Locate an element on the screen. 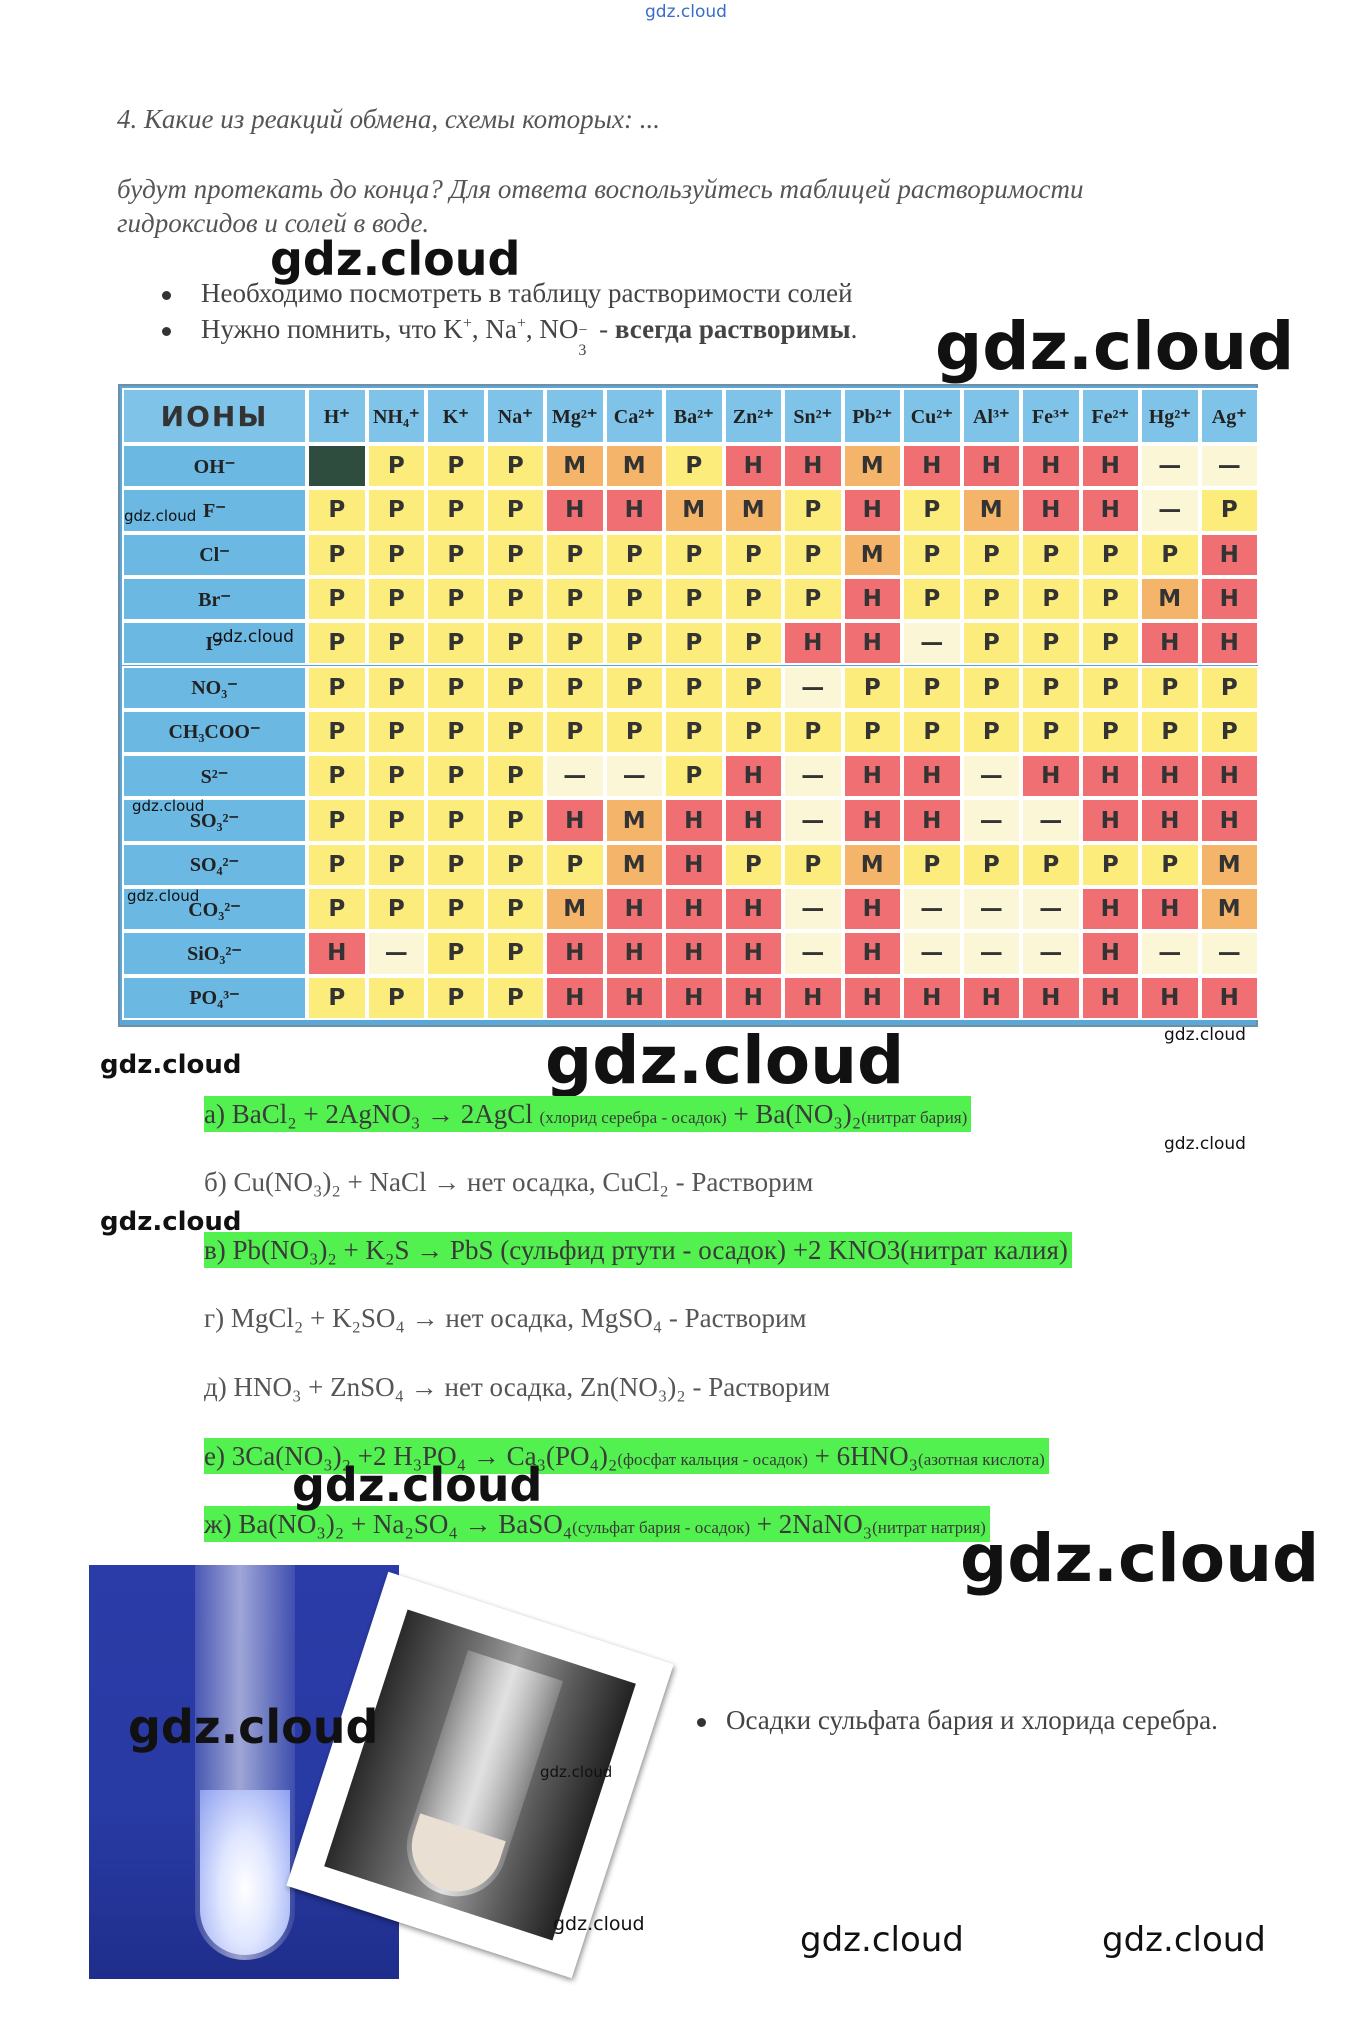 The height and width of the screenshot is (2025, 1358). cation-header: Ag⁺ is located at coordinates (1229, 416).